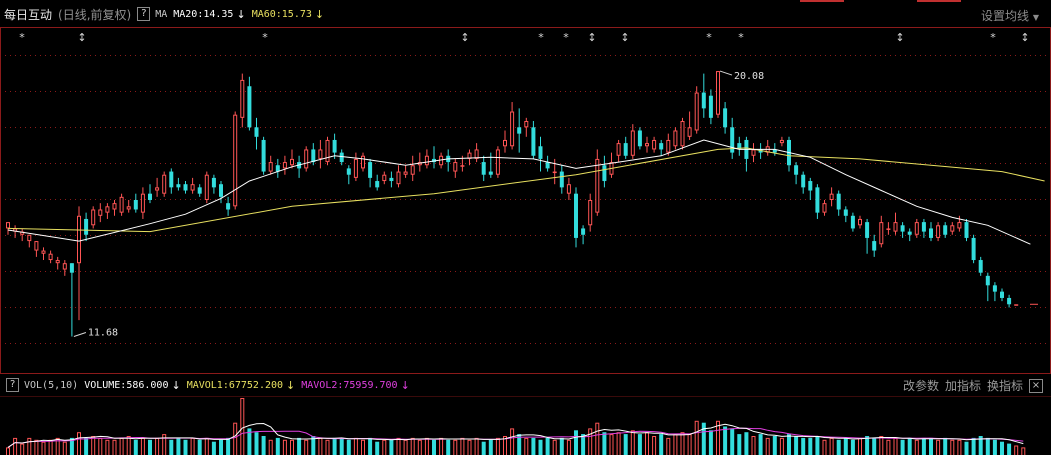 Image resolution: width=1051 pixels, height=455 pixels. I want to click on switch-indicator-button: 换指标, so click(1004, 386).